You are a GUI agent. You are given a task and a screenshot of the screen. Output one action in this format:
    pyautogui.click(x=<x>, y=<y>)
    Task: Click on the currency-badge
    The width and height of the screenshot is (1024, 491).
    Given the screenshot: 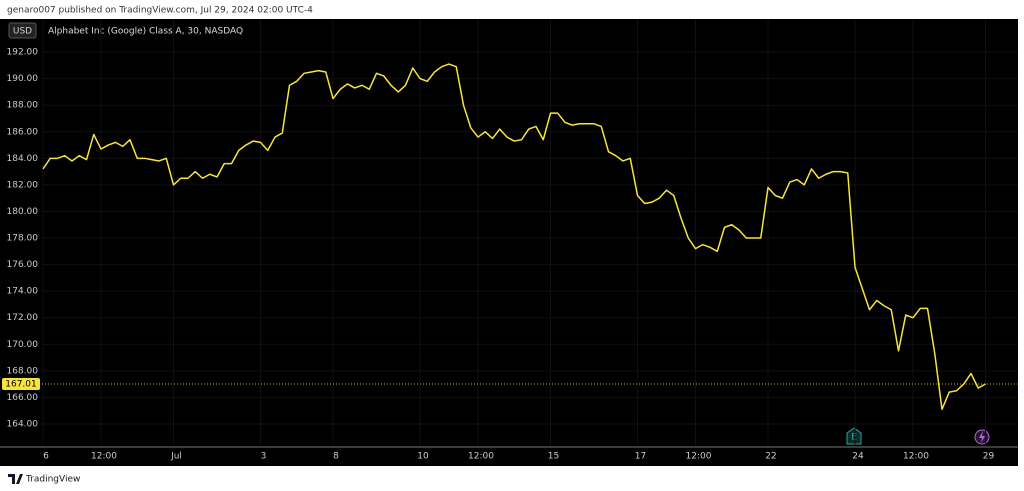 What is the action you would take?
    pyautogui.click(x=22, y=30)
    